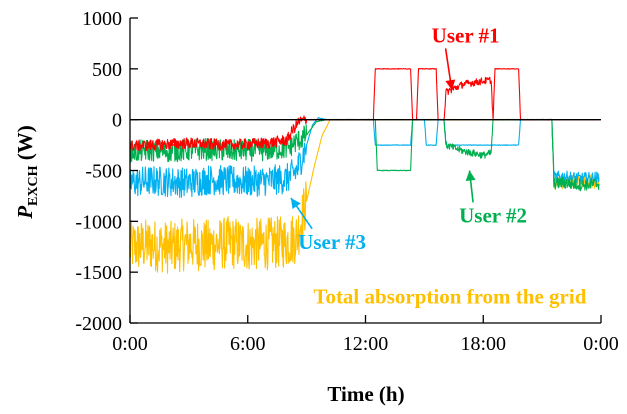  What do you see at coordinates (98, 324) in the screenshot?
I see `y-tick-label: -2000` at bounding box center [98, 324].